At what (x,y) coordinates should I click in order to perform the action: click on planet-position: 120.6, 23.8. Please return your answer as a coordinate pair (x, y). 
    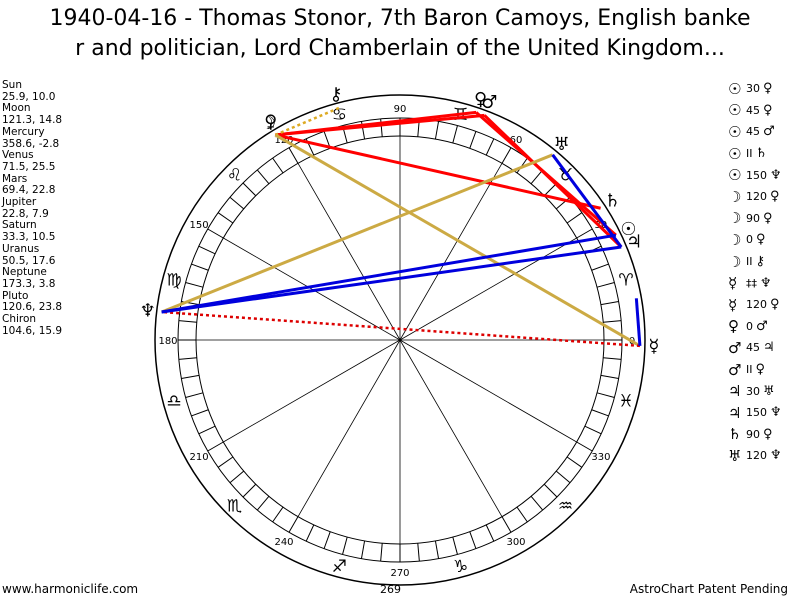
    Looking at the image, I should click on (32, 307).